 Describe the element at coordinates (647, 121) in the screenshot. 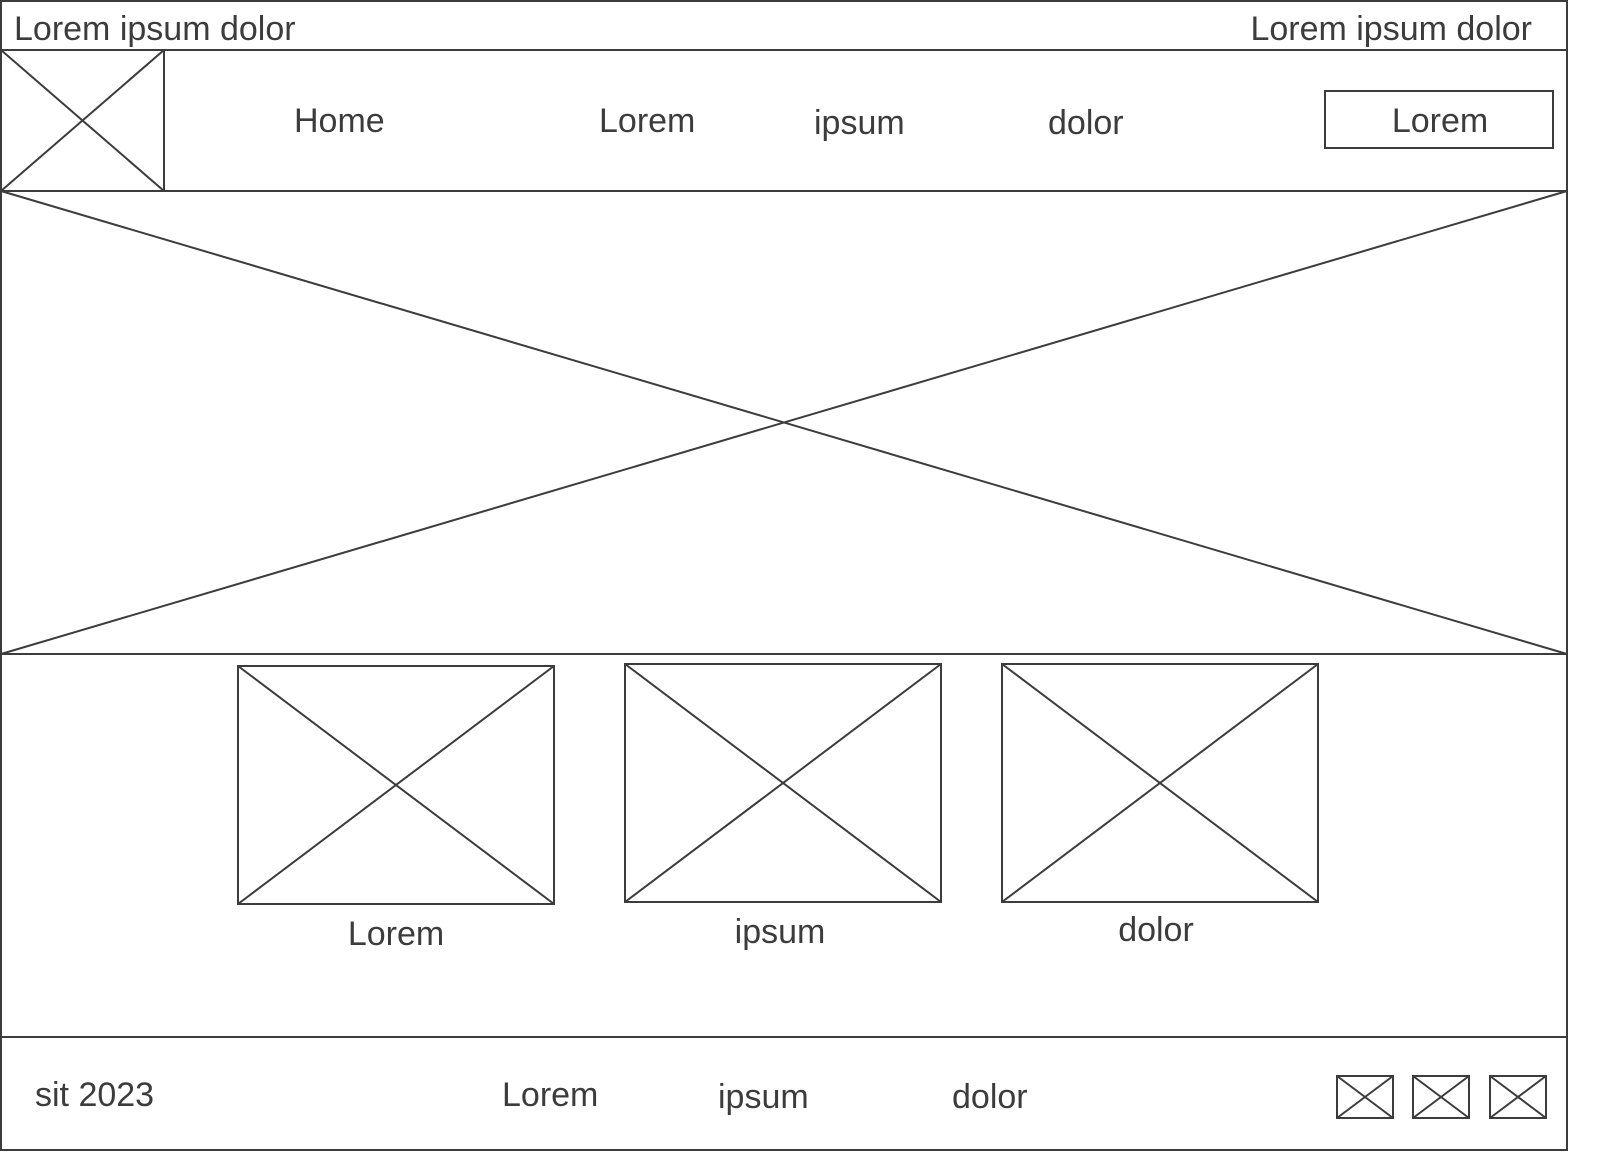

I see `nav-link-lorem: Lorem` at that location.